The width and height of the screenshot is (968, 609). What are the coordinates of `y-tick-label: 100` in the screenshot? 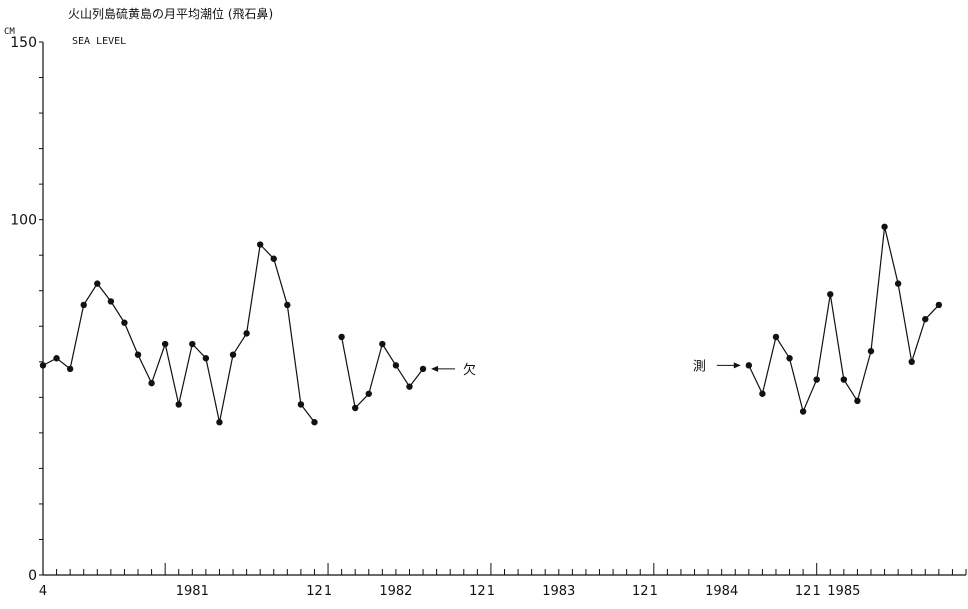 It's located at (23, 221).